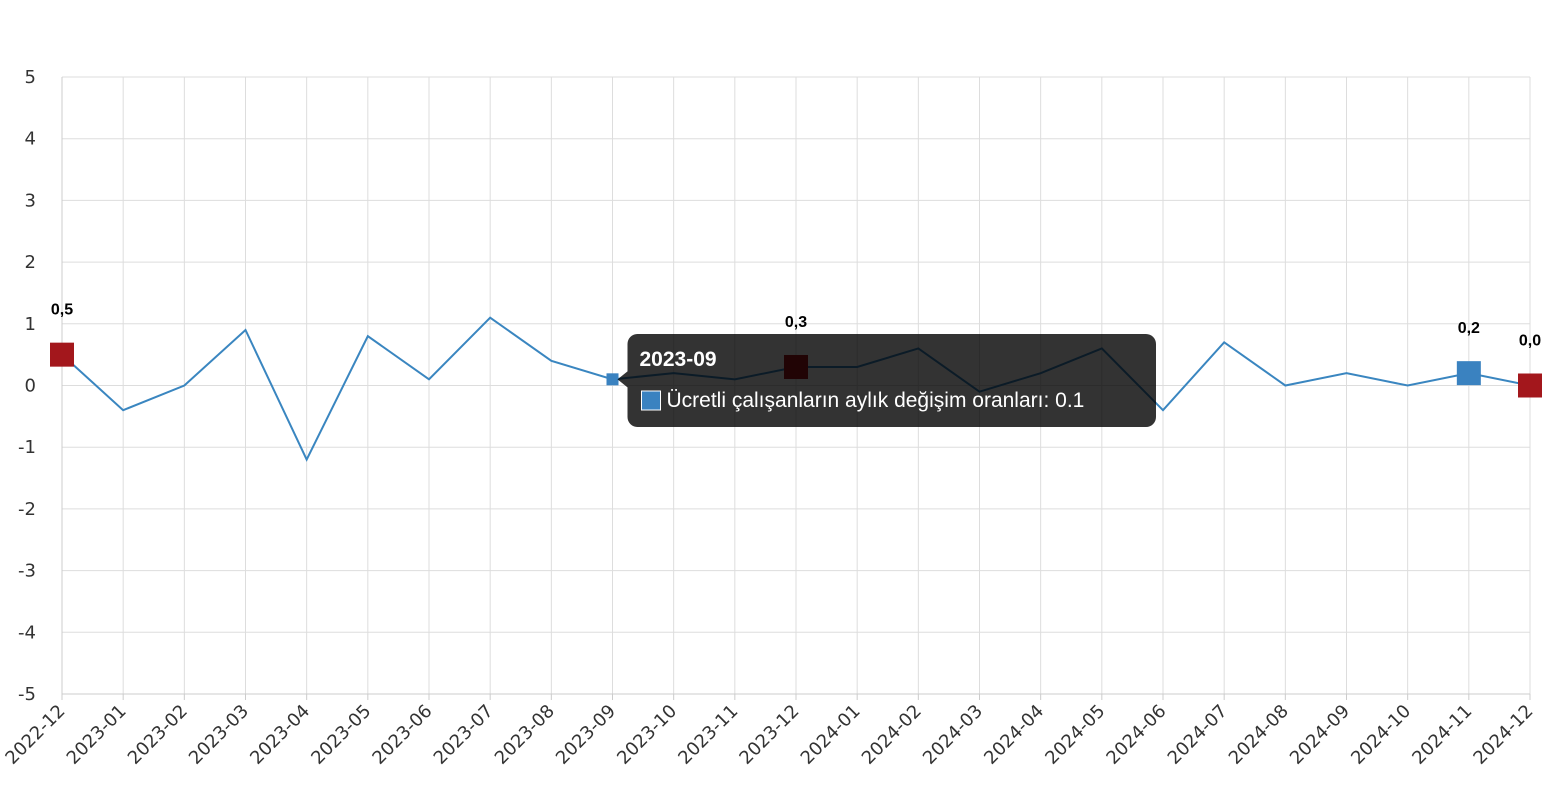 The image size is (1556, 804). Describe the element at coordinates (30, 77) in the screenshot. I see `y-tick-label: 5` at that location.